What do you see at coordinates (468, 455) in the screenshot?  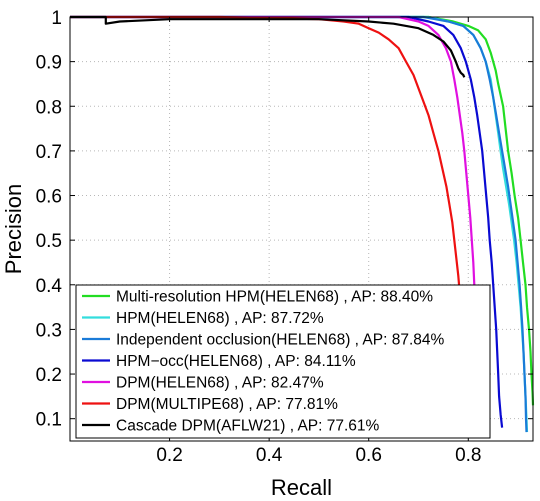 I see `x-tick-label: 0.8` at bounding box center [468, 455].